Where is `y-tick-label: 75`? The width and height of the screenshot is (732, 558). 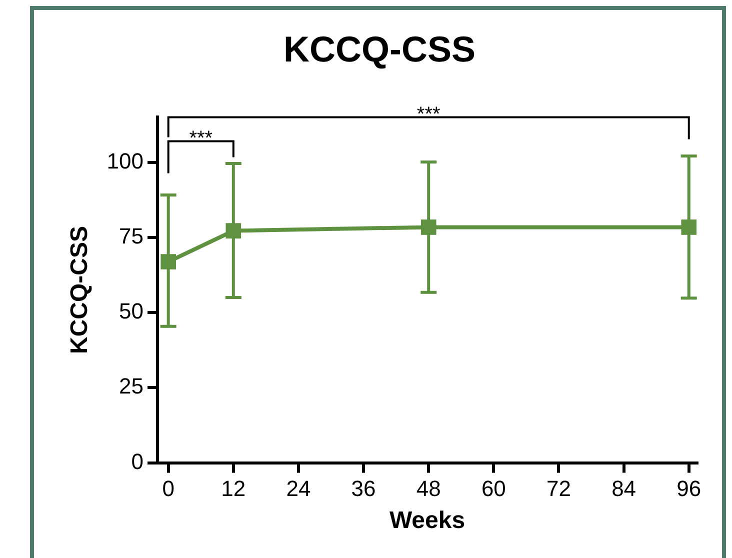
y-tick-label: 75 is located at coordinates (131, 235).